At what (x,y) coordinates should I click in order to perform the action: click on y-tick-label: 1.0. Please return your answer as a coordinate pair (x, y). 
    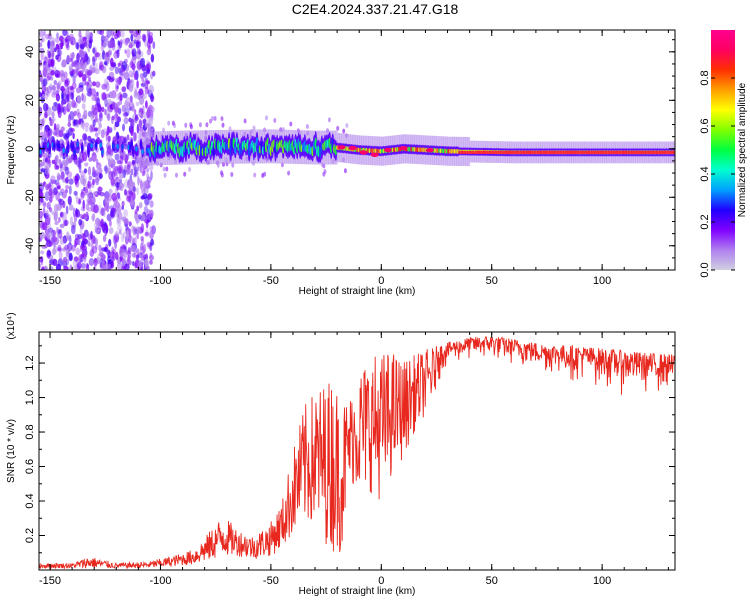
    Looking at the image, I should click on (30, 397).